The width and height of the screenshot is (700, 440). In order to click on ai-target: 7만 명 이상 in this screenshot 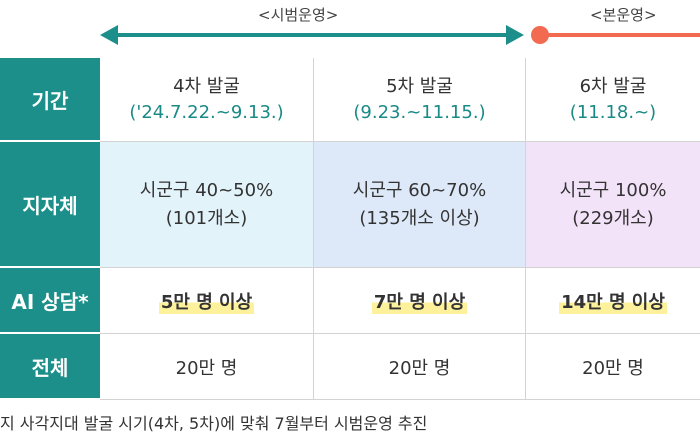, I will do `click(419, 300)`.